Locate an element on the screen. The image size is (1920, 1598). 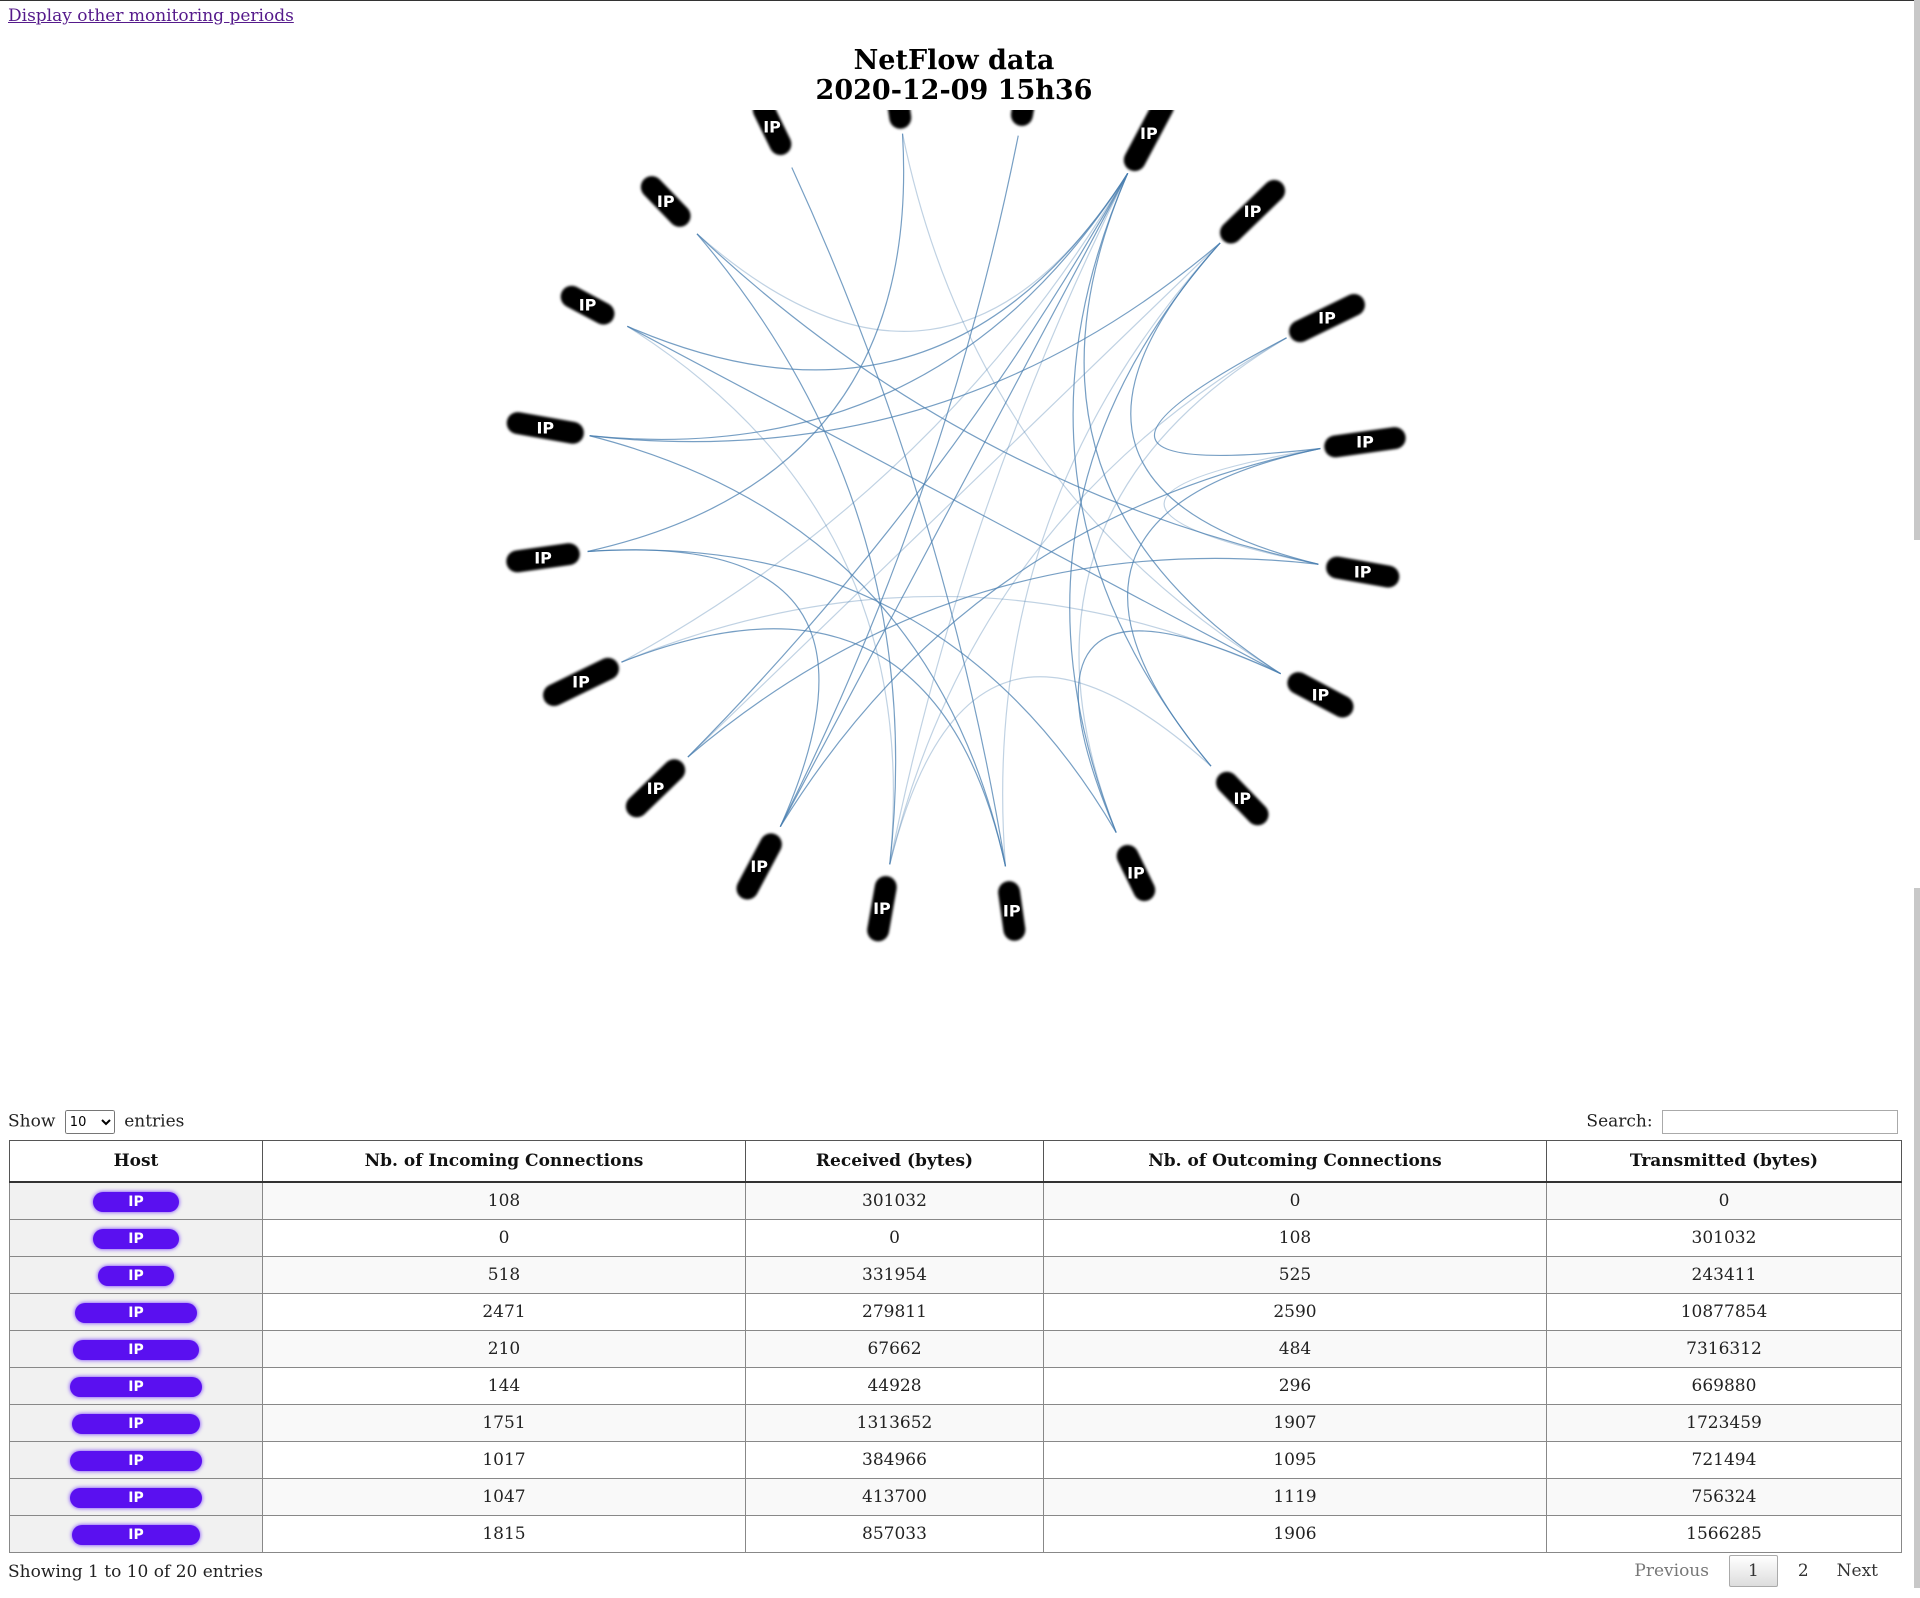
table-row: IP 210 67662 484 7316312 is located at coordinates (955, 1349).